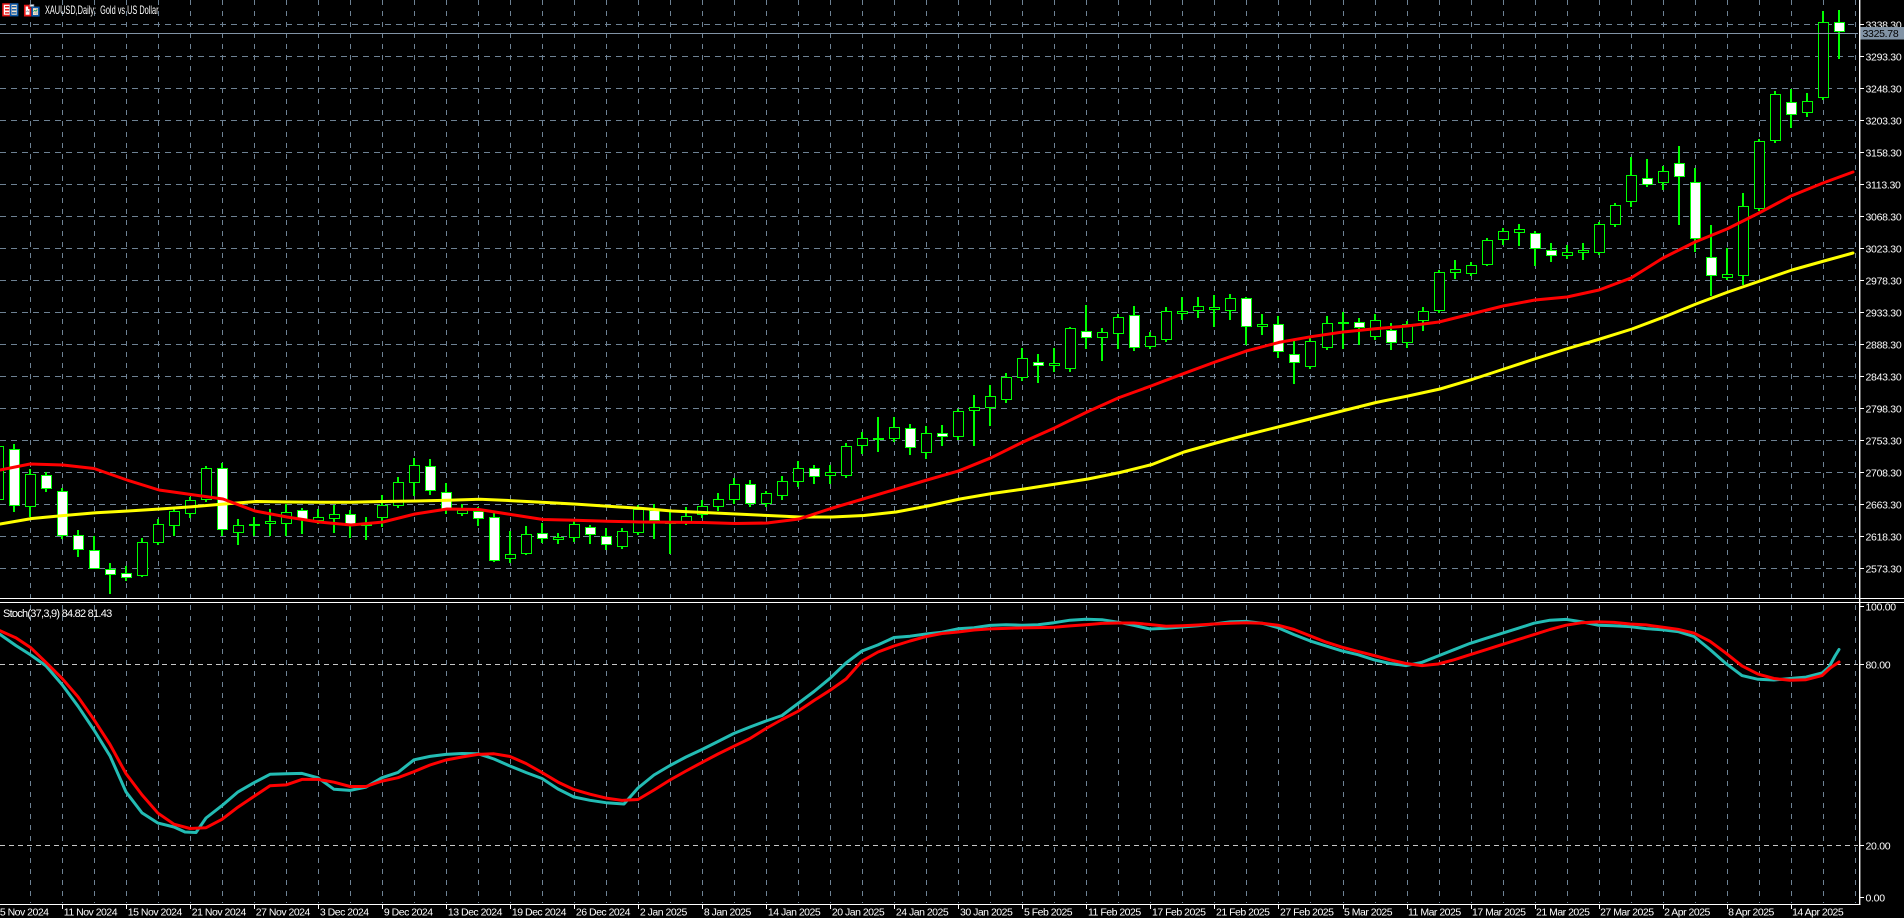 The height and width of the screenshot is (918, 1904). Describe the element at coordinates (728, 912) in the screenshot. I see `svg-text: 8 Jan 2025` at that location.